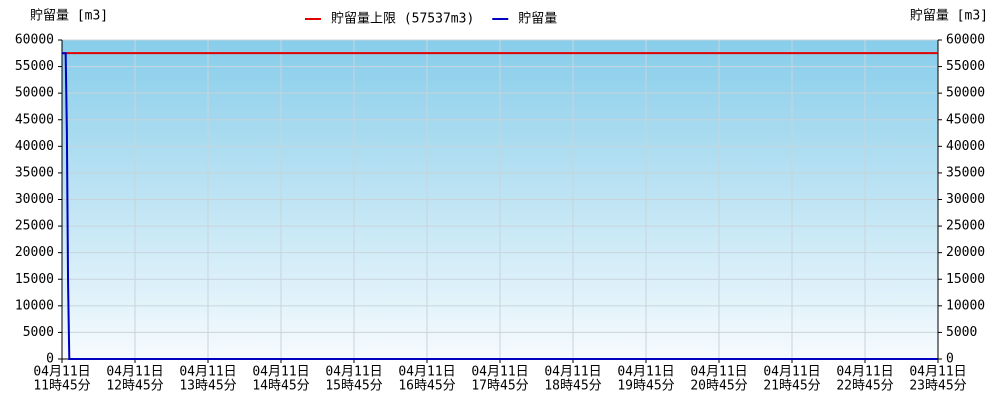 This screenshot has width=1000, height=404. What do you see at coordinates (34, 119) in the screenshot?
I see `y-tick-label: 45000` at bounding box center [34, 119].